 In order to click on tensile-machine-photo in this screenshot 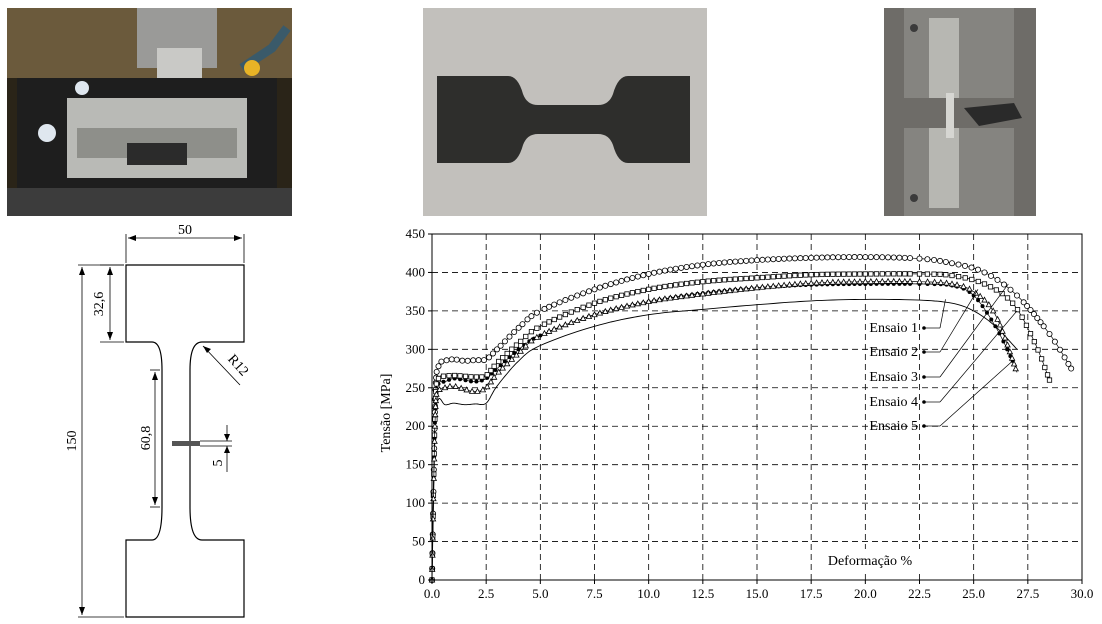, I will do `click(960, 112)`.